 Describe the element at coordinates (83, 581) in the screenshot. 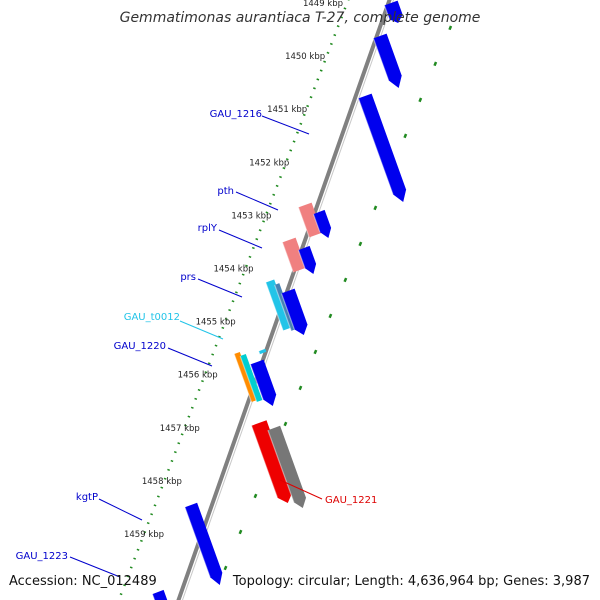

I see `accession-text: Accession: NC_012489` at that location.